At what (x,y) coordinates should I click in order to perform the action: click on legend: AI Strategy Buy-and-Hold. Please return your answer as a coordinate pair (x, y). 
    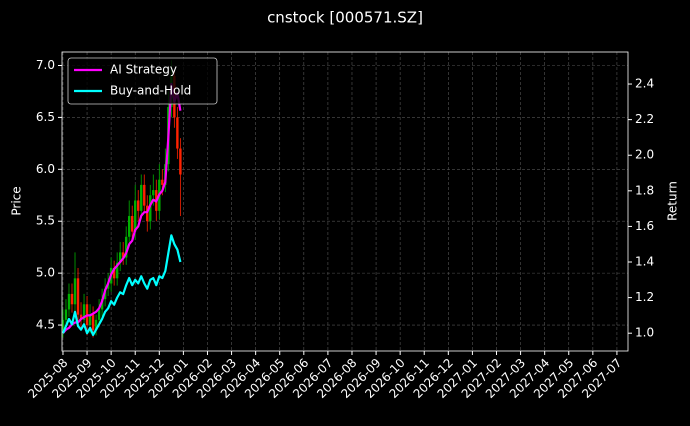
    Looking at the image, I should click on (142, 81).